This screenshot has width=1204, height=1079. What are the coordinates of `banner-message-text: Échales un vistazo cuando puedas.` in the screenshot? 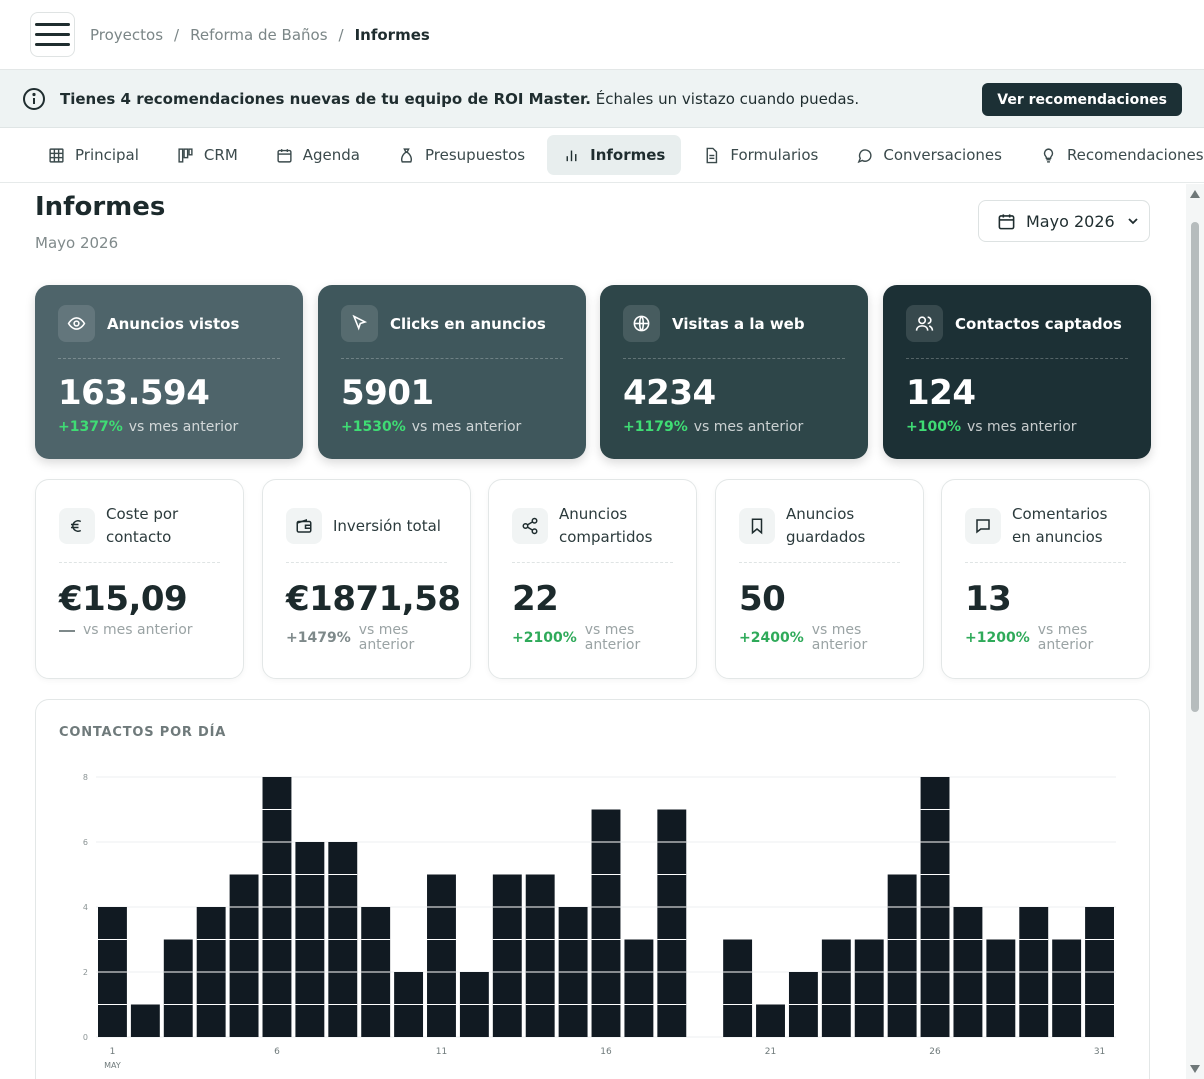 It's located at (725, 98).